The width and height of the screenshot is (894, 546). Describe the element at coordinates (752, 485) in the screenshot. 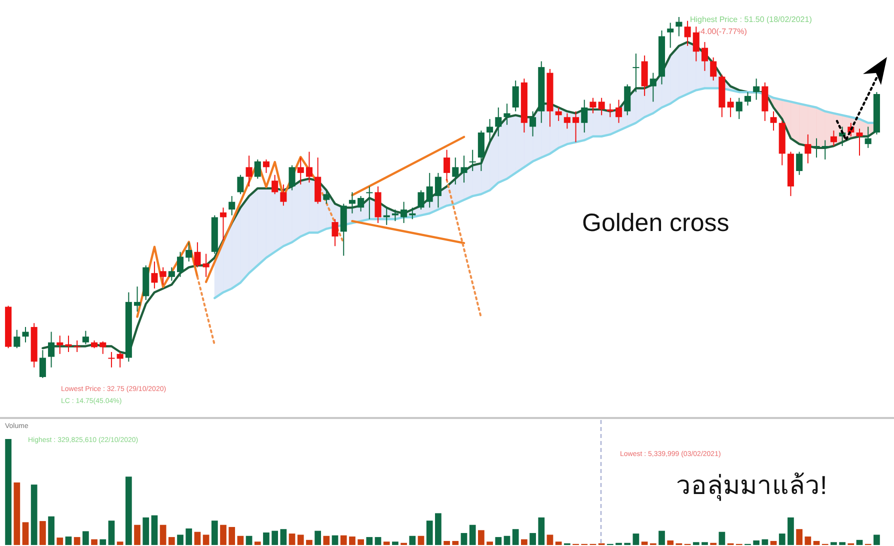

I see `annotation: วอลุ่มมาแล้ว!` at that location.